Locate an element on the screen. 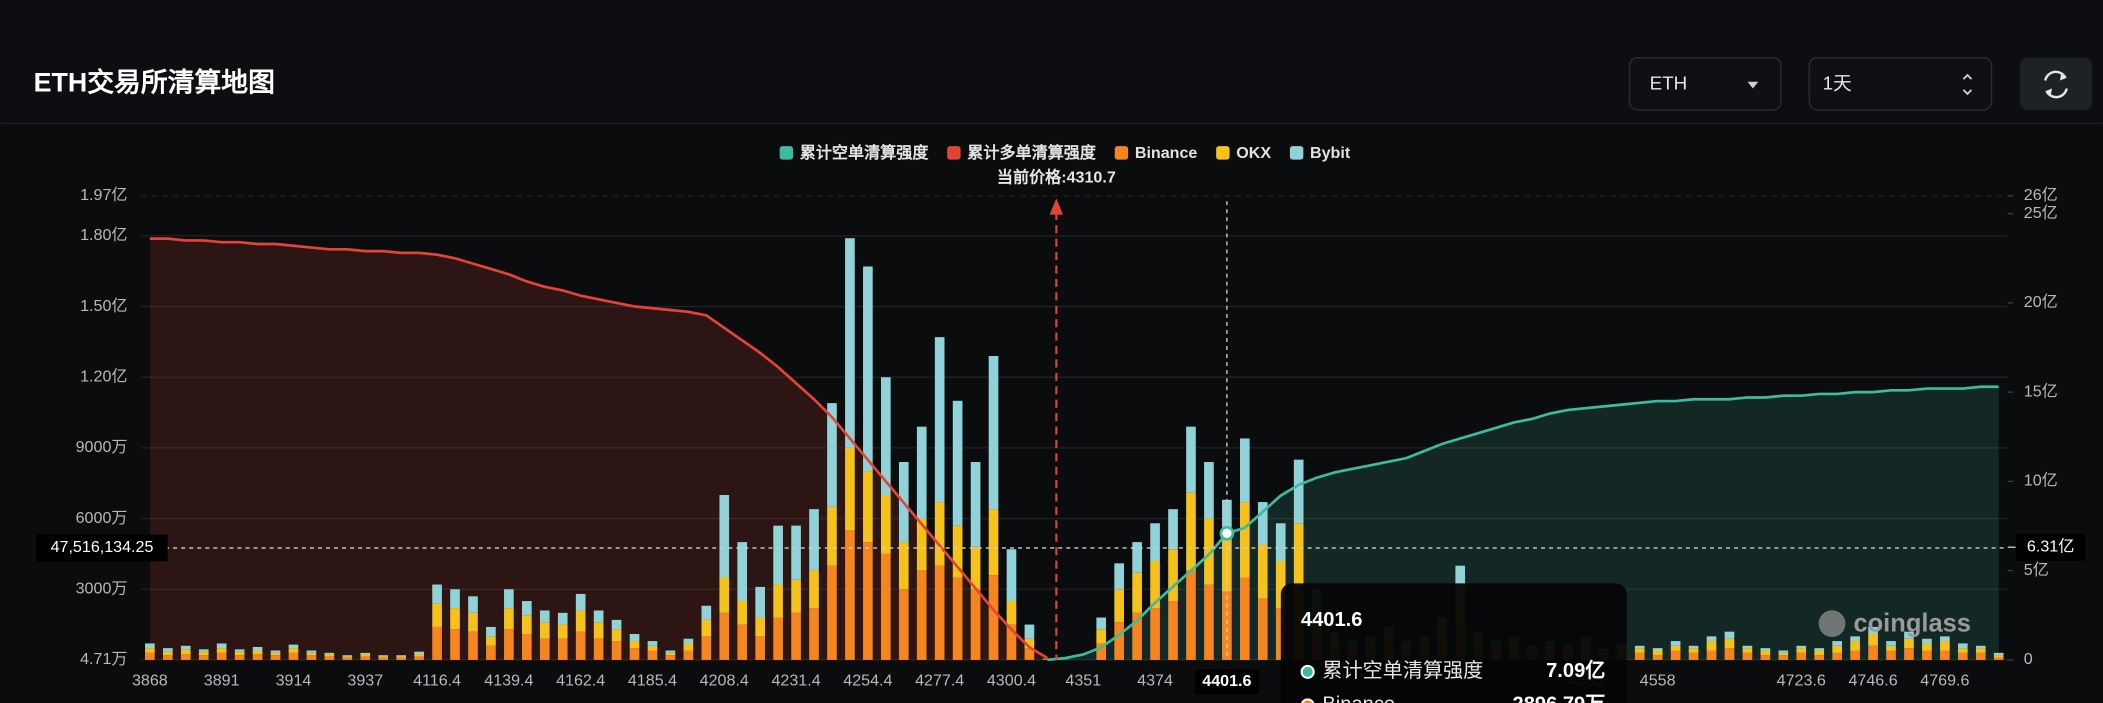  refresh-arrowheads is located at coordinates (2056, 84).